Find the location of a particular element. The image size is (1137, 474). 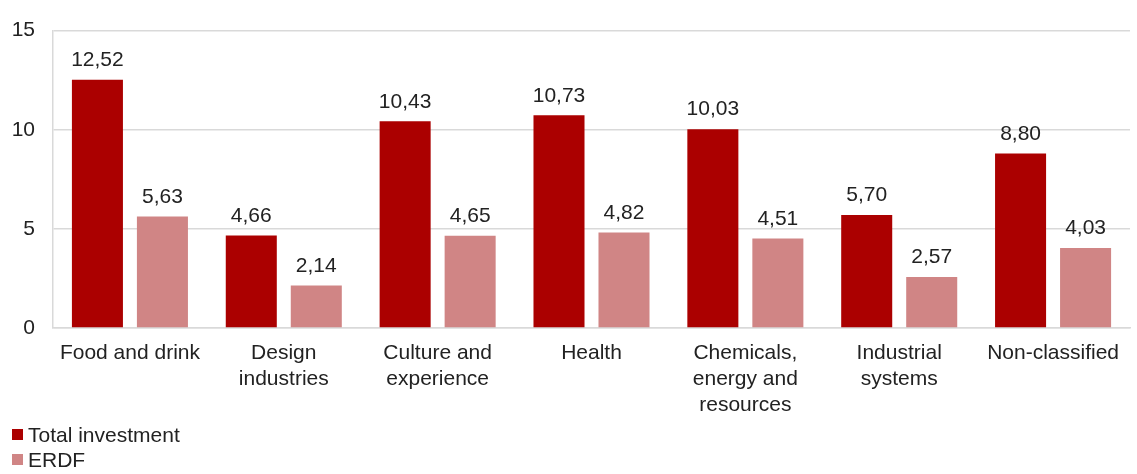

x-tick-label: Culture and experience is located at coordinates (437, 364).